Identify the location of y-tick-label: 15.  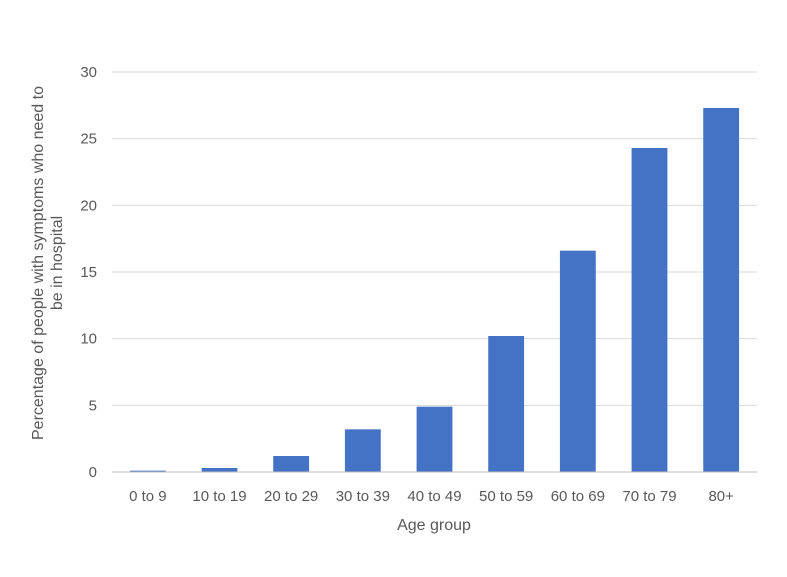
(88, 272).